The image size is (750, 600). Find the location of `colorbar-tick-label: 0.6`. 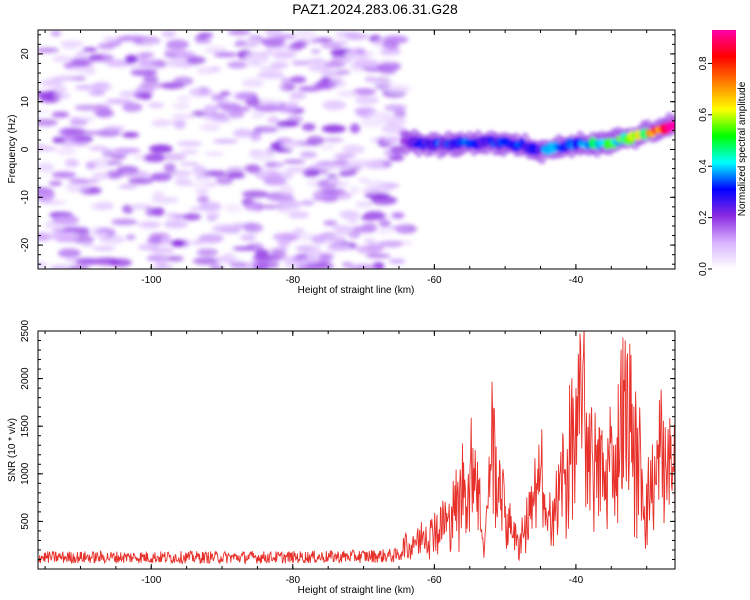

colorbar-tick-label: 0.6 is located at coordinates (703, 114).